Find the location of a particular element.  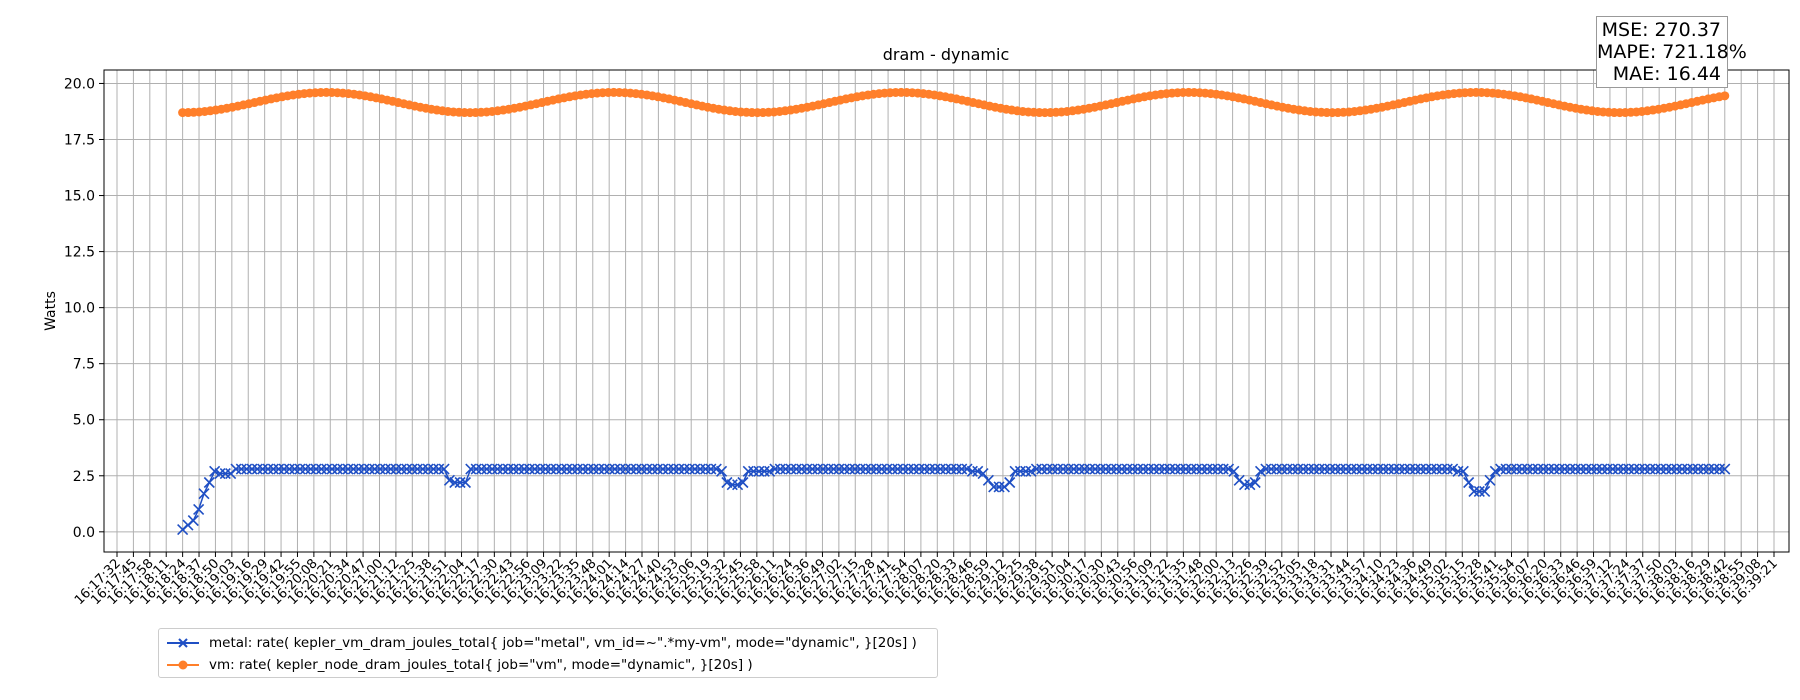

y-tick-label: 5.0 is located at coordinates (84, 421).